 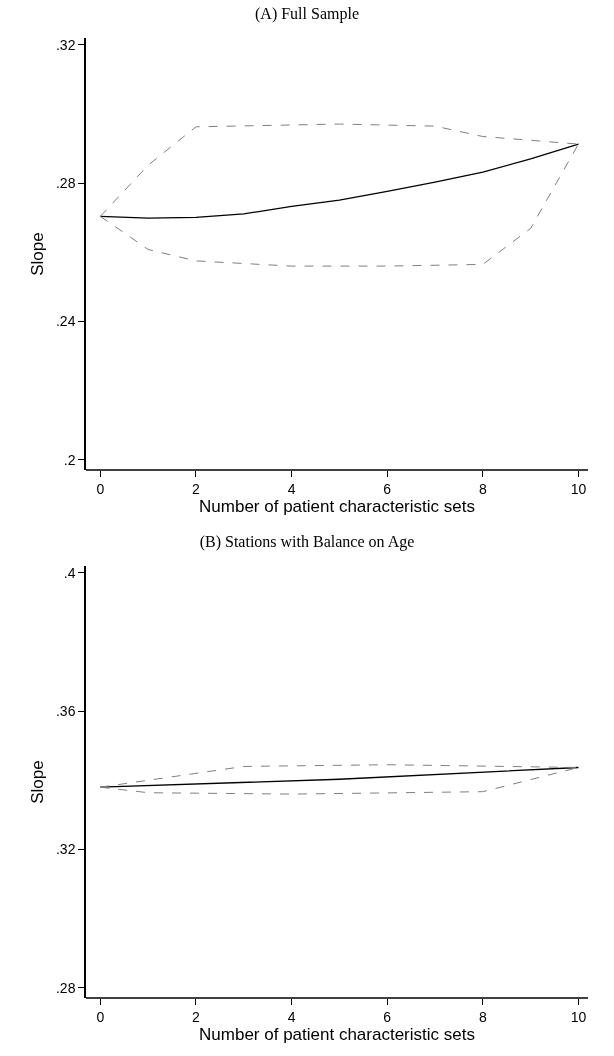 What do you see at coordinates (65, 711) in the screenshot?
I see `y-tick-label: .36` at bounding box center [65, 711].